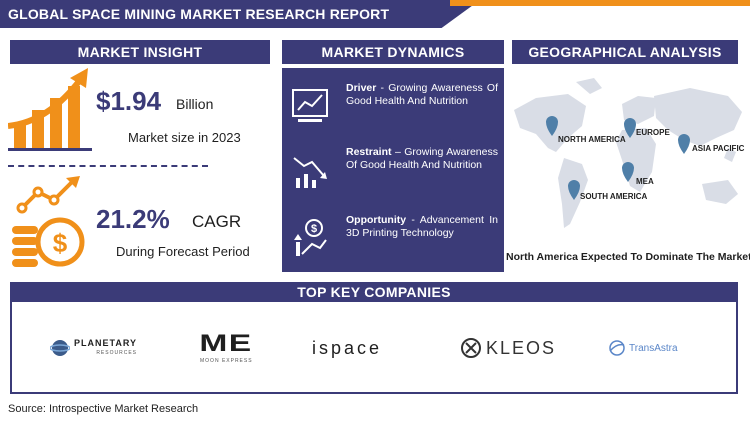 The height and width of the screenshot is (422, 750). I want to click on market-dynamics-header: MARKET DYNAMICS, so click(393, 52).